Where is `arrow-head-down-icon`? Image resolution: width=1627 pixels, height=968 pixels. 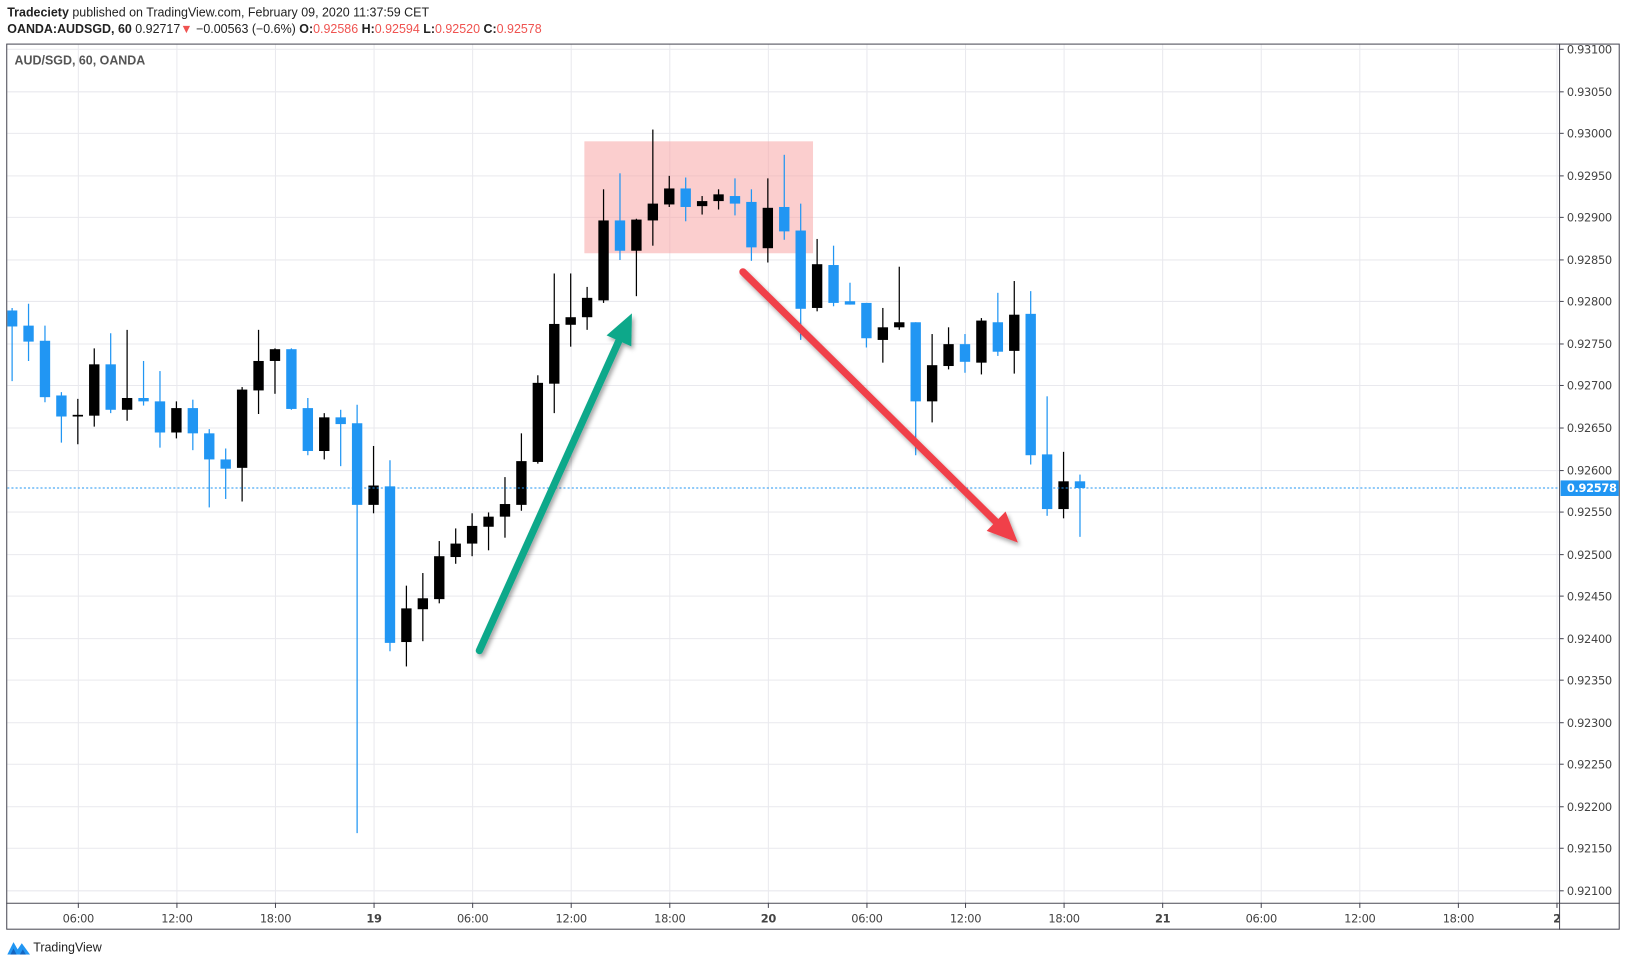
arrow-head-down-icon is located at coordinates (1002, 527).